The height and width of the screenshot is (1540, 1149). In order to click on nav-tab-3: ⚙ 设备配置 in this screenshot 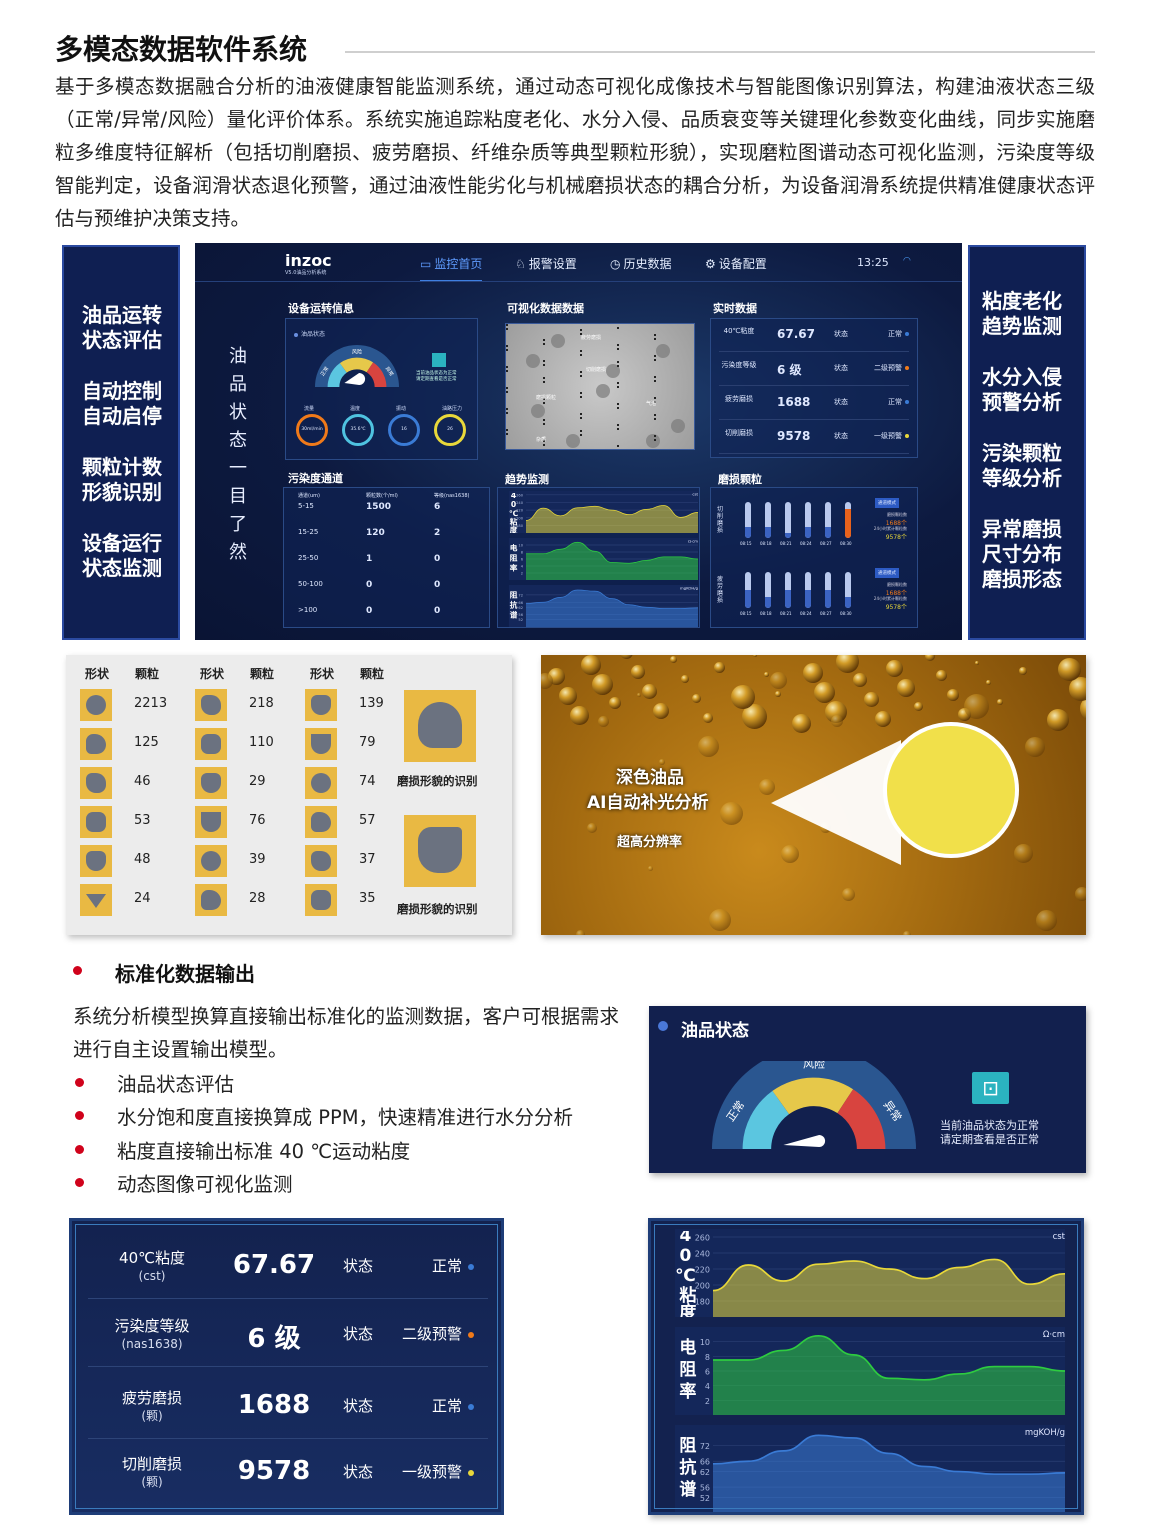, I will do `click(736, 263)`.